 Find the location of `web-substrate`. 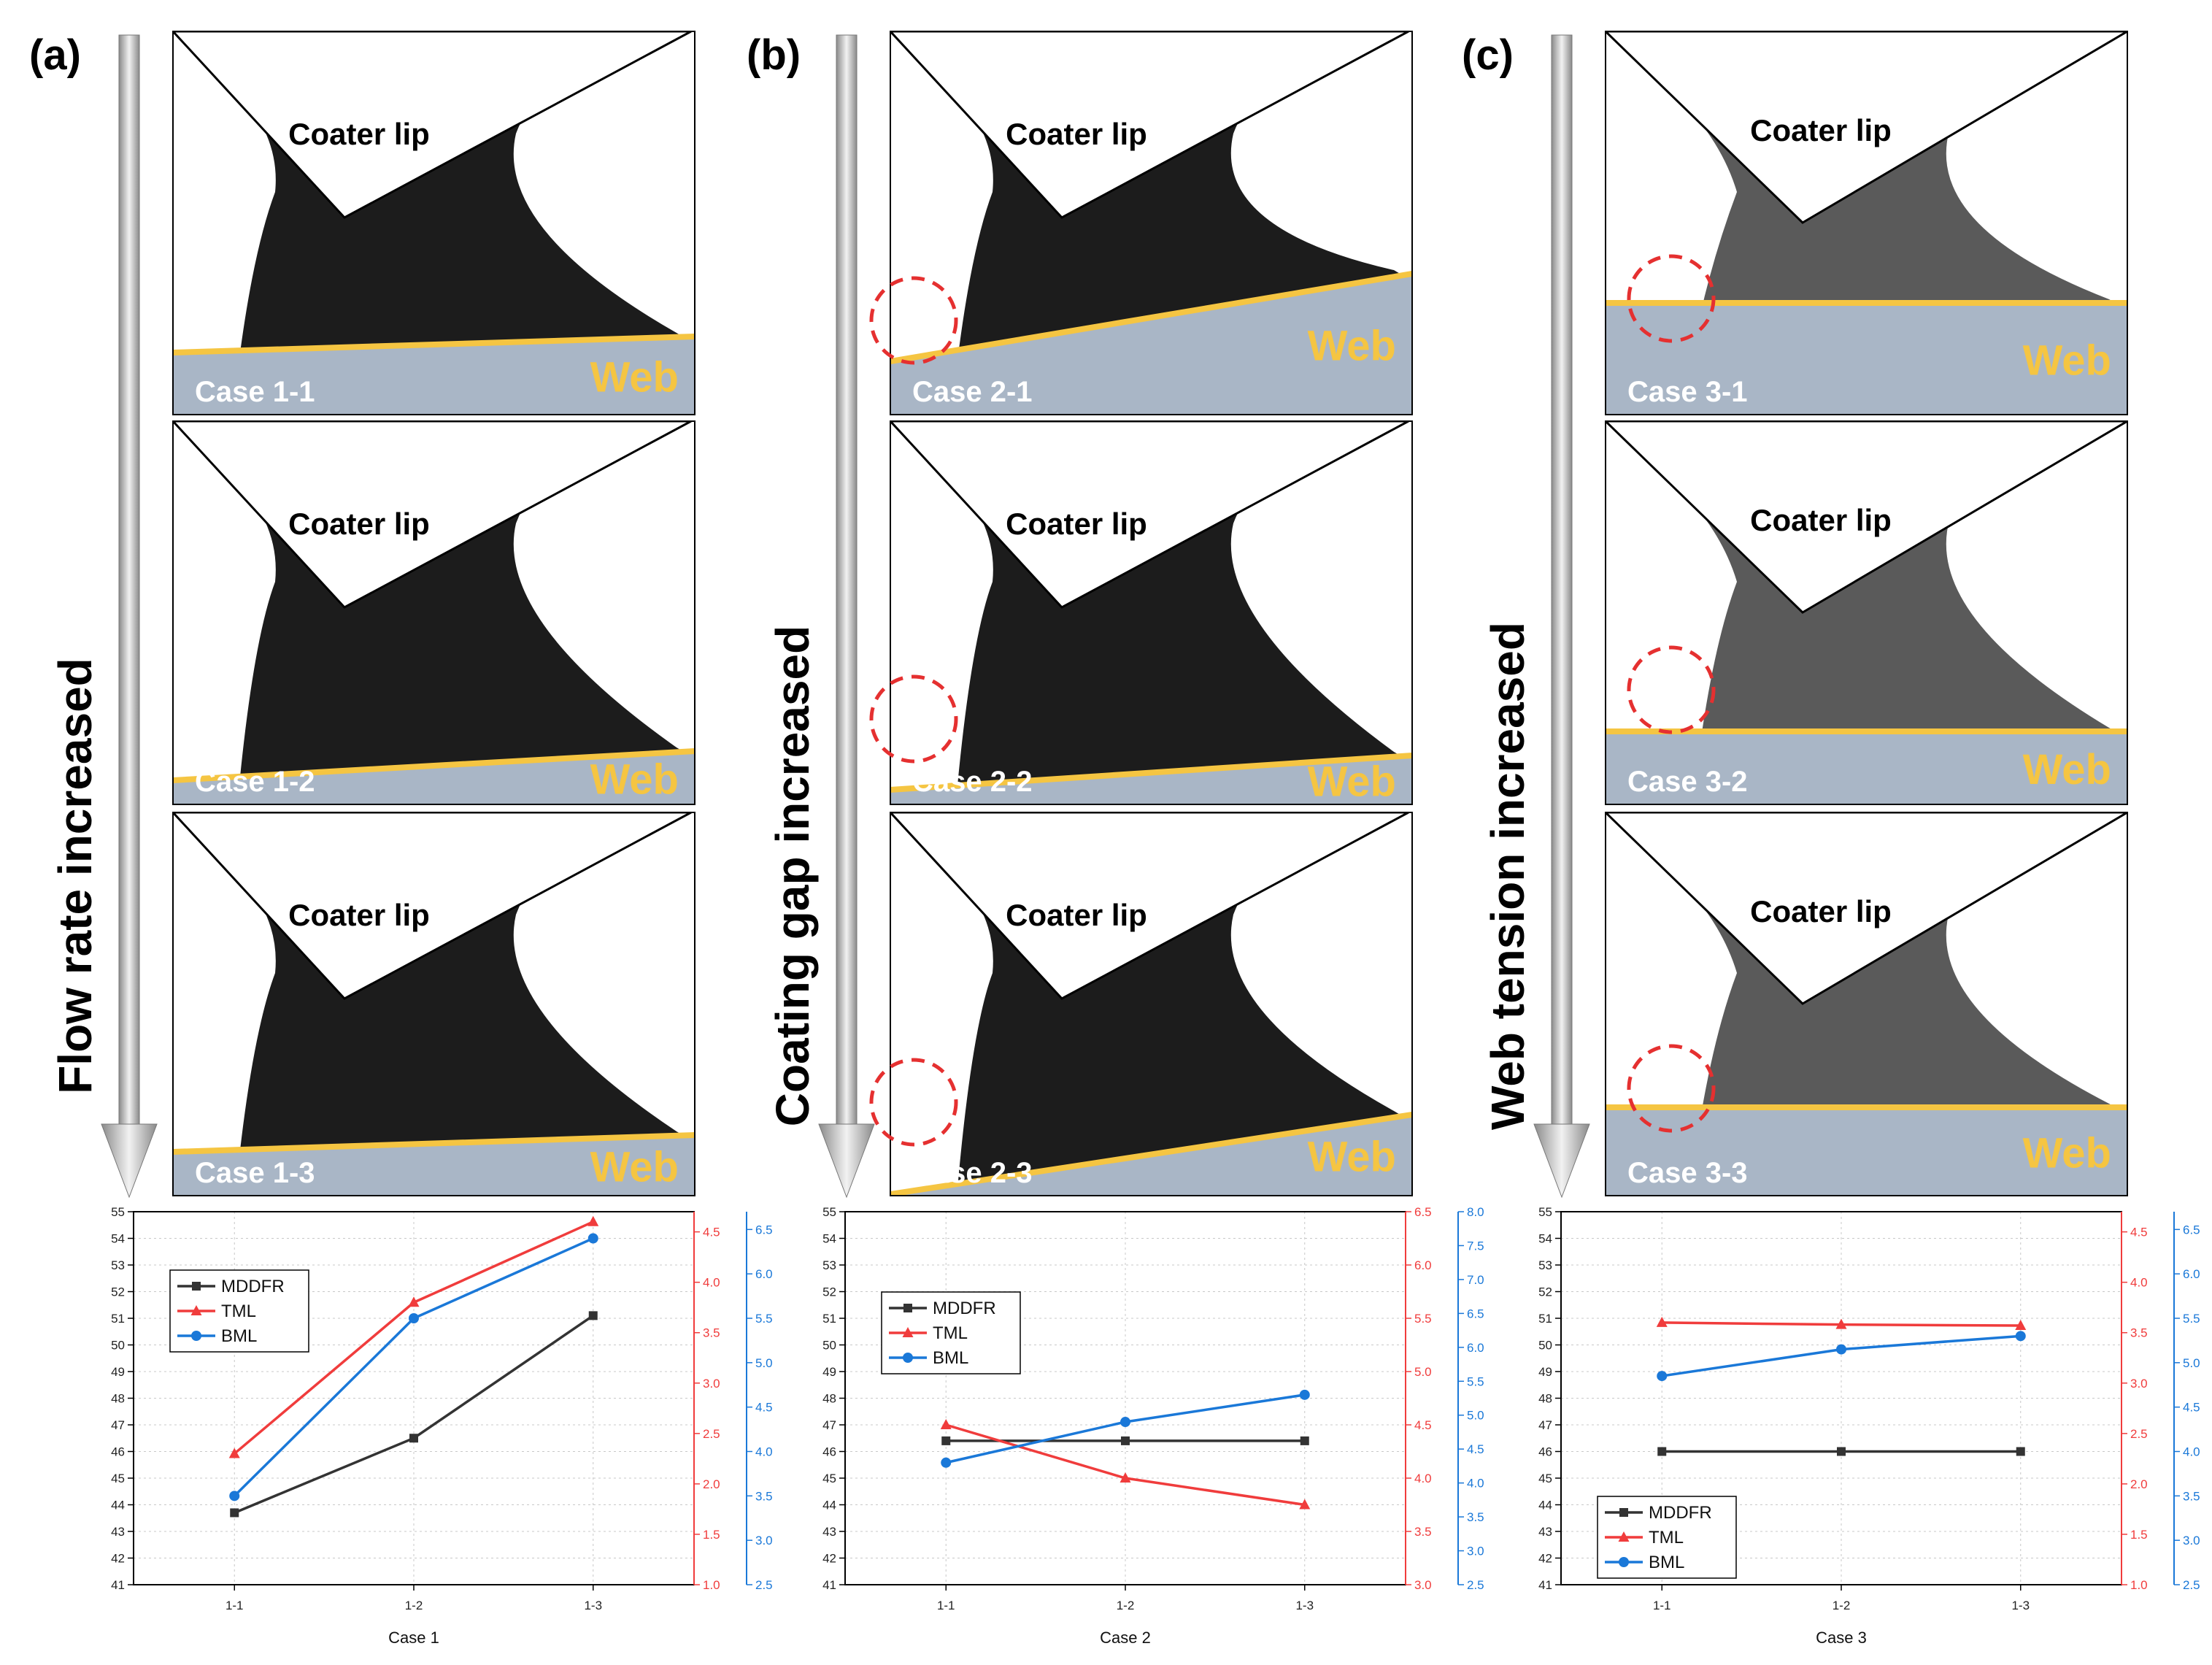

web-substrate is located at coordinates (434, 777).